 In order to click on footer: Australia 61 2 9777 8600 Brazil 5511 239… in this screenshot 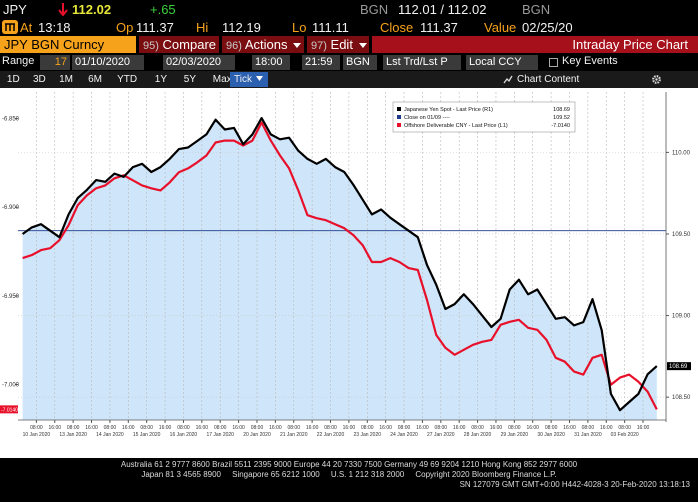, I will do `click(349, 480)`.